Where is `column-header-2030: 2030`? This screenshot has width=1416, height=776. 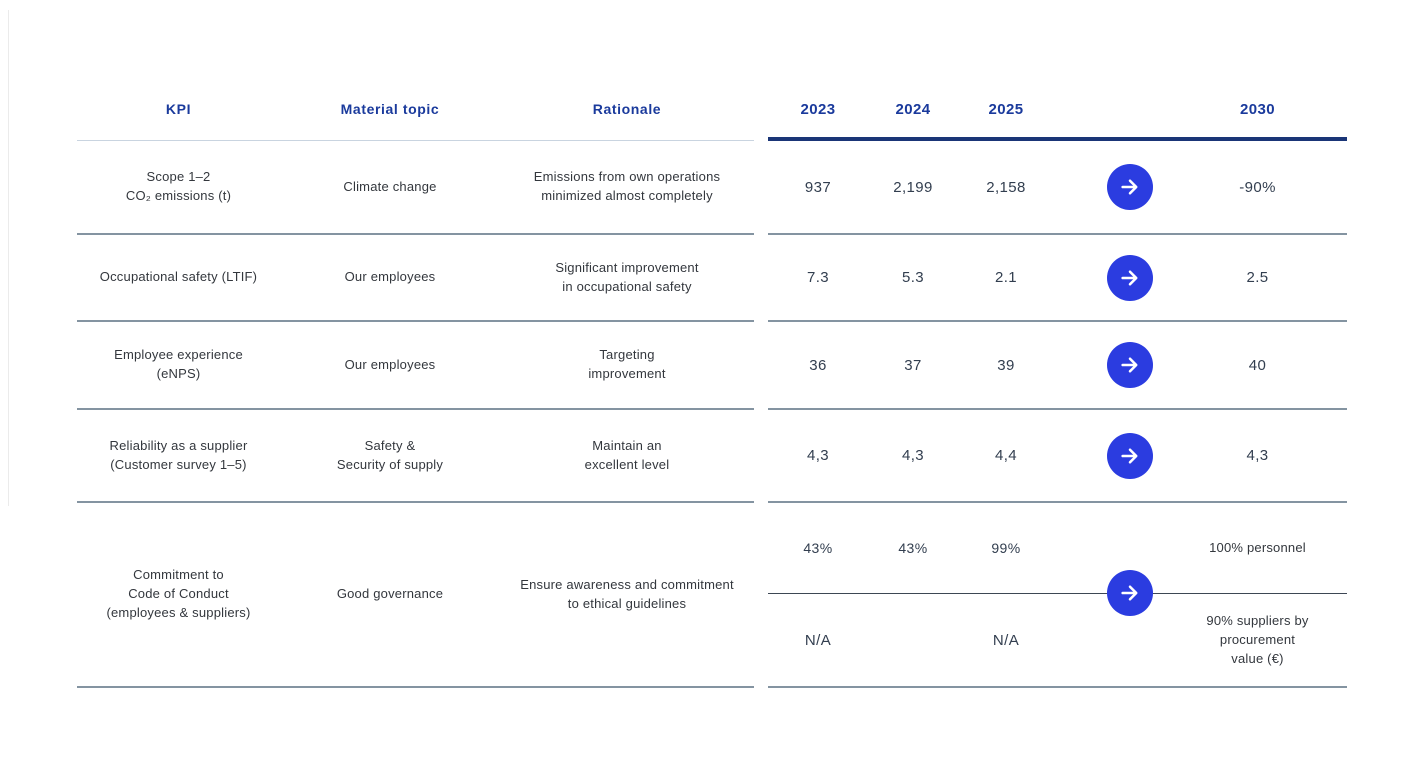
column-header-2030: 2030 is located at coordinates (1257, 109).